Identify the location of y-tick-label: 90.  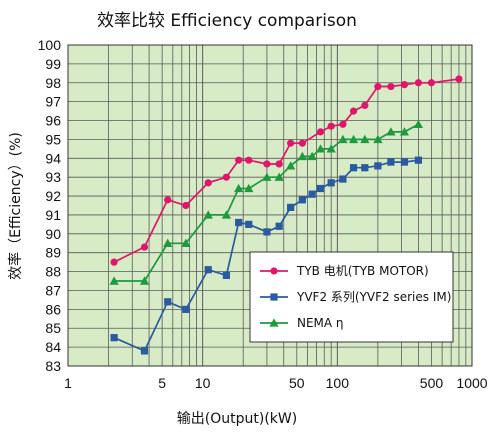
(53, 234).